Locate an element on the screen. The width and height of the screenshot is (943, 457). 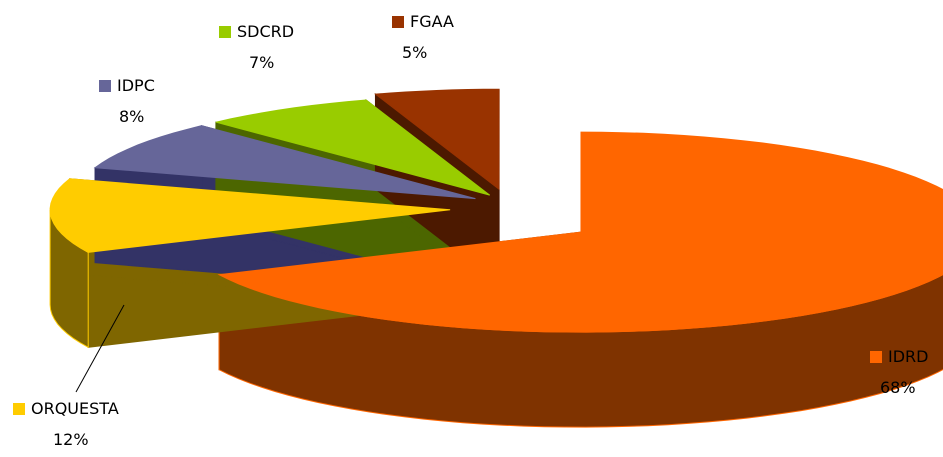
slice-idpc is located at coordinates (284, 162).